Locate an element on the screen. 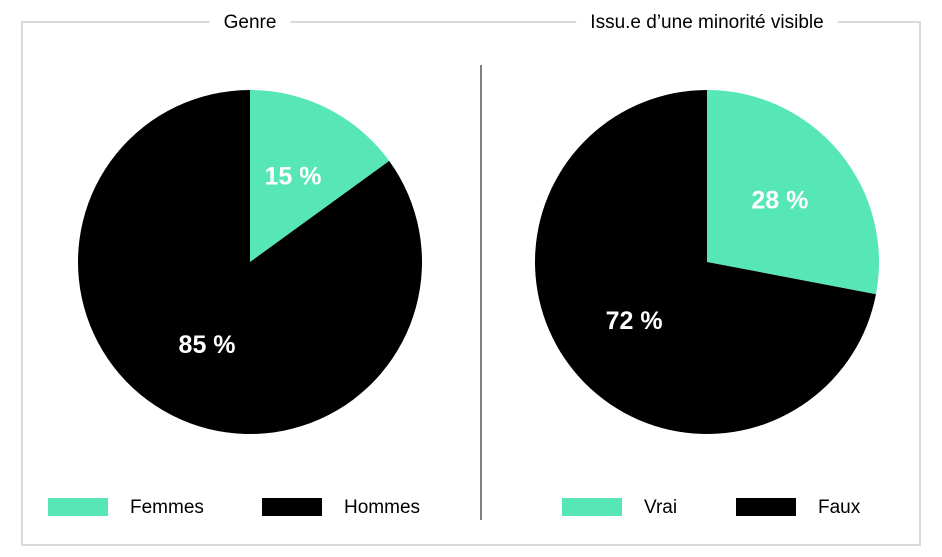  legend-label: Vrai is located at coordinates (660, 507).